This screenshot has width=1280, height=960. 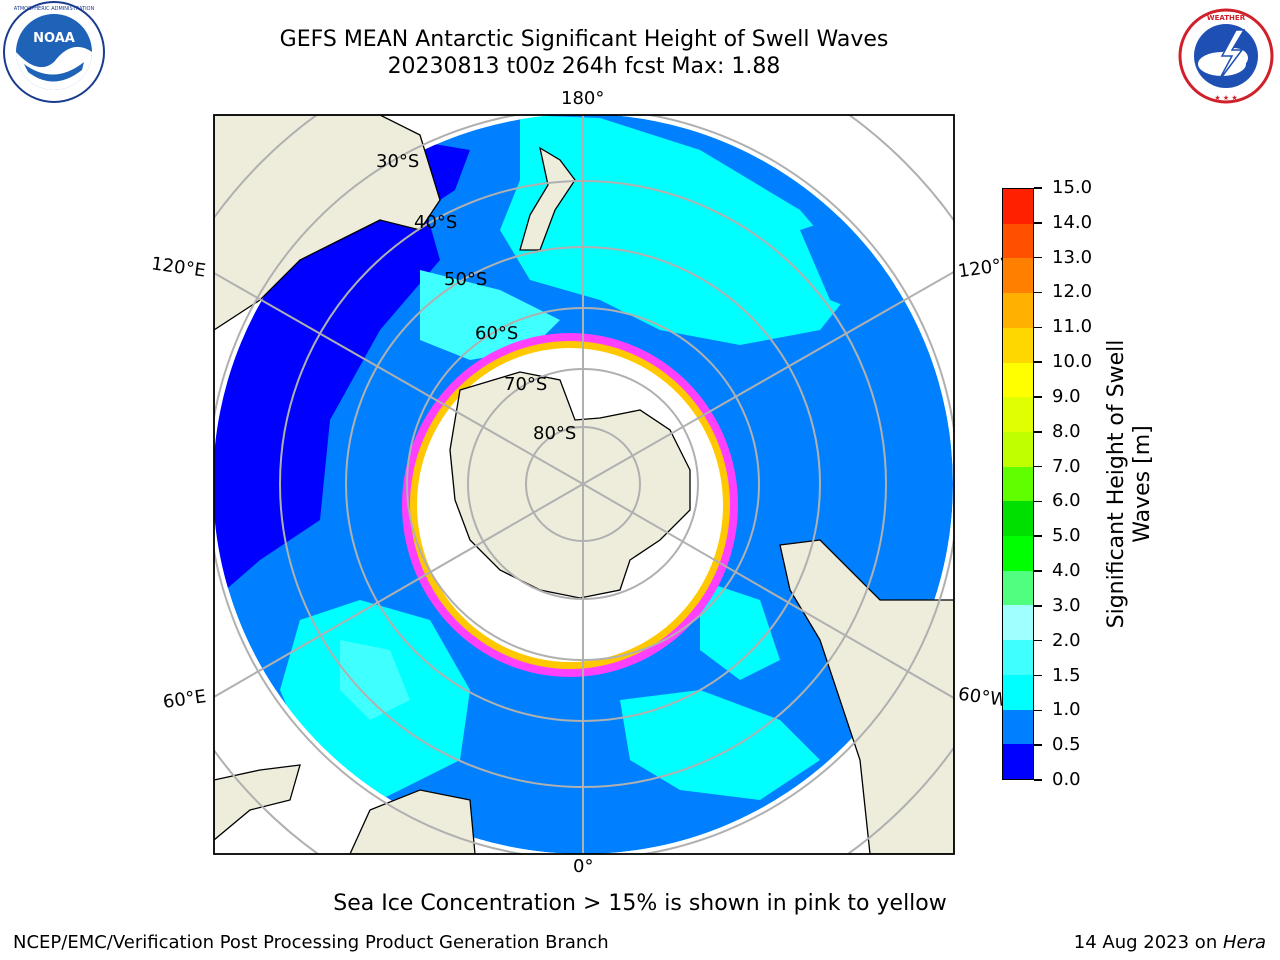 What do you see at coordinates (1066, 710) in the screenshot?
I see `colorbar-tick-label: 1.0` at bounding box center [1066, 710].